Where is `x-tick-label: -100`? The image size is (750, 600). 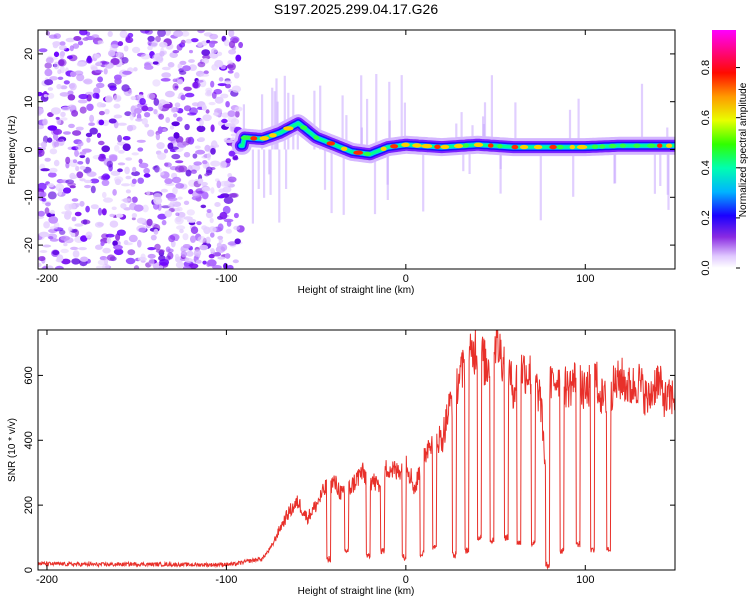 x-tick-label: -100 is located at coordinates (226, 279).